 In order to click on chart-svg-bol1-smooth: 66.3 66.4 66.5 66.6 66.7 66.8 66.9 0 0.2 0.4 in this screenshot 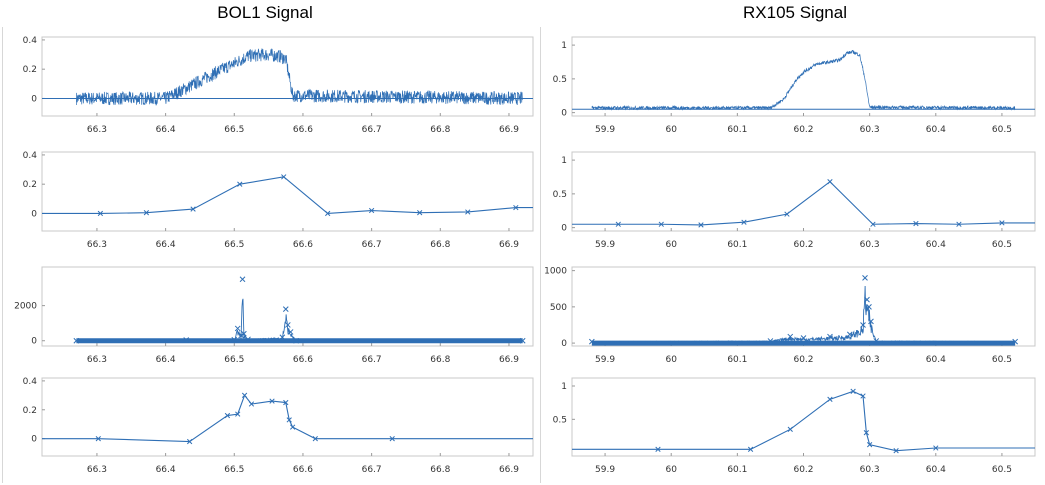, I will do `click(278, 200)`.